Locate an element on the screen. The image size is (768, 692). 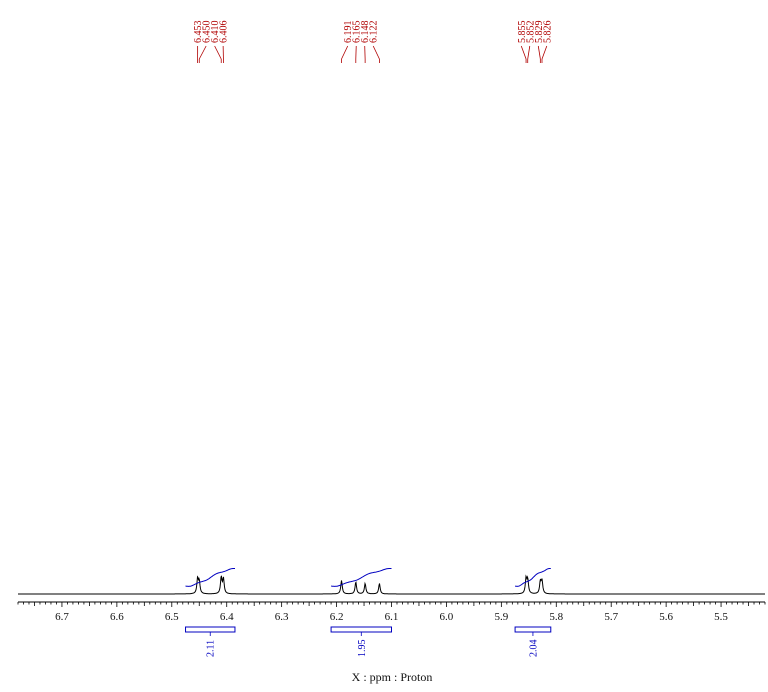
x-tick-label: 5.5 is located at coordinates (721, 617).